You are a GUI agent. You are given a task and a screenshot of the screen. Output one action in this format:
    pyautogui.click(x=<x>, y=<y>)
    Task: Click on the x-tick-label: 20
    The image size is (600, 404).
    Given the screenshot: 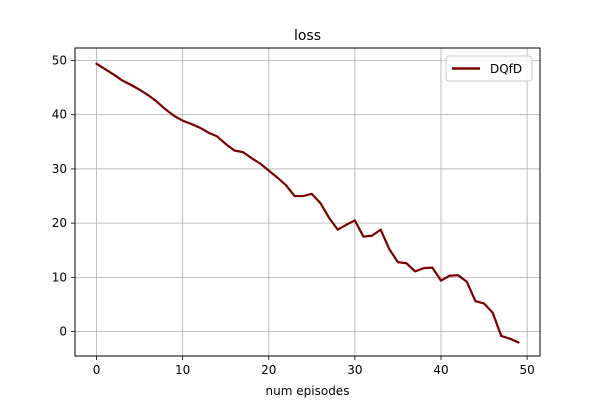 What is the action you would take?
    pyautogui.click(x=268, y=370)
    